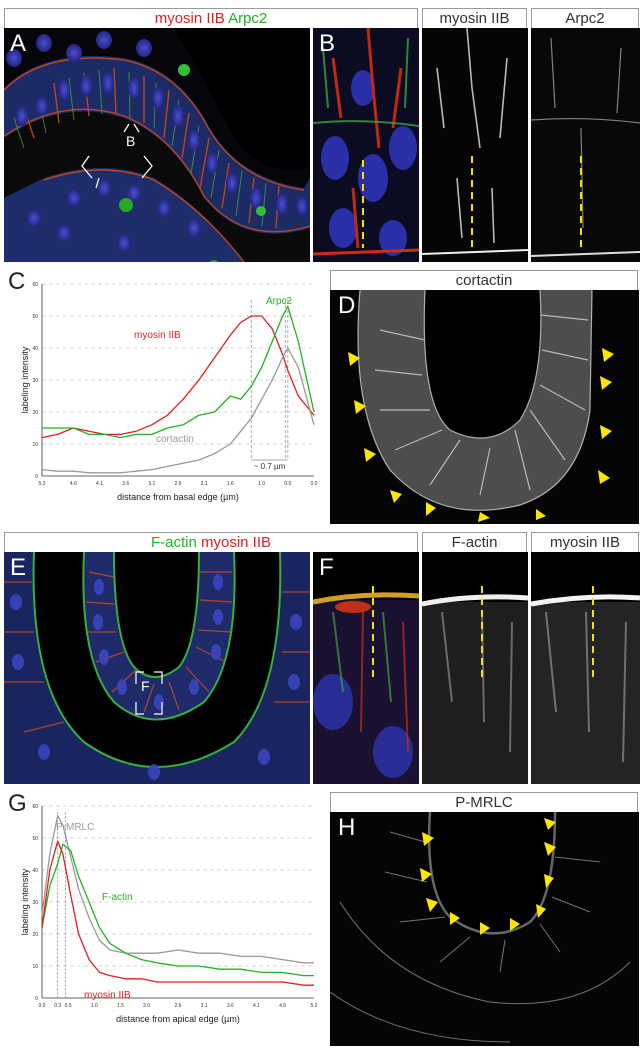  Describe the element at coordinates (484, 929) in the screenshot. I see `panel-h-image: H` at that location.